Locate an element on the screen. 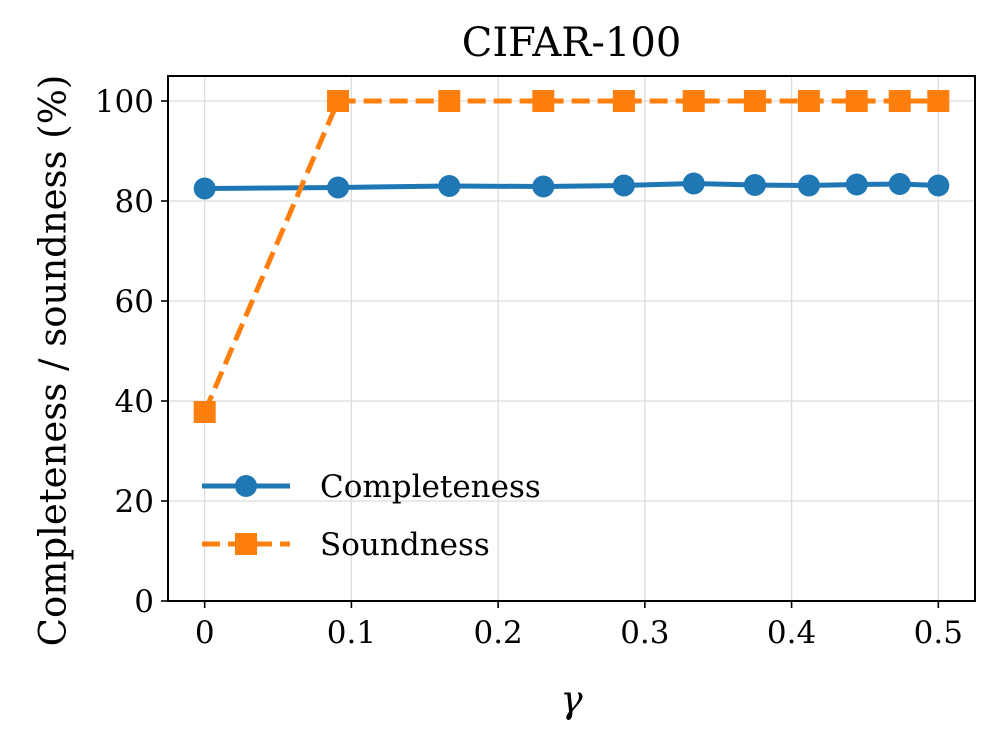 The width and height of the screenshot is (998, 740). x-tick-label: 0.1 is located at coordinates (351, 633).